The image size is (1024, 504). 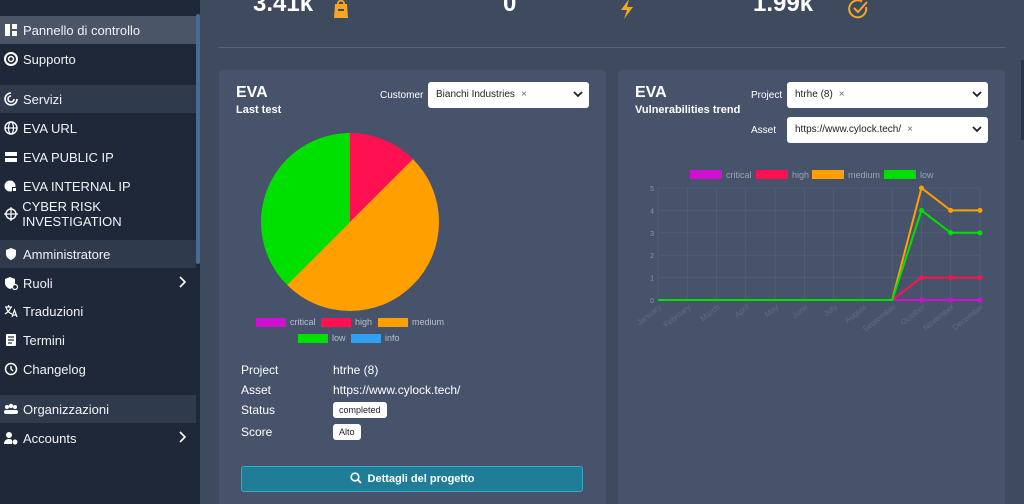 What do you see at coordinates (339, 338) in the screenshot?
I see `legend-label: low` at bounding box center [339, 338].